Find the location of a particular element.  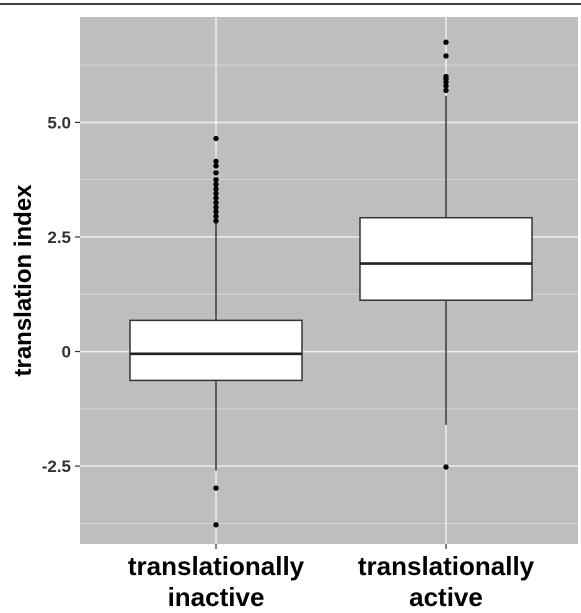

x-category-label: inactive is located at coordinates (216, 597).